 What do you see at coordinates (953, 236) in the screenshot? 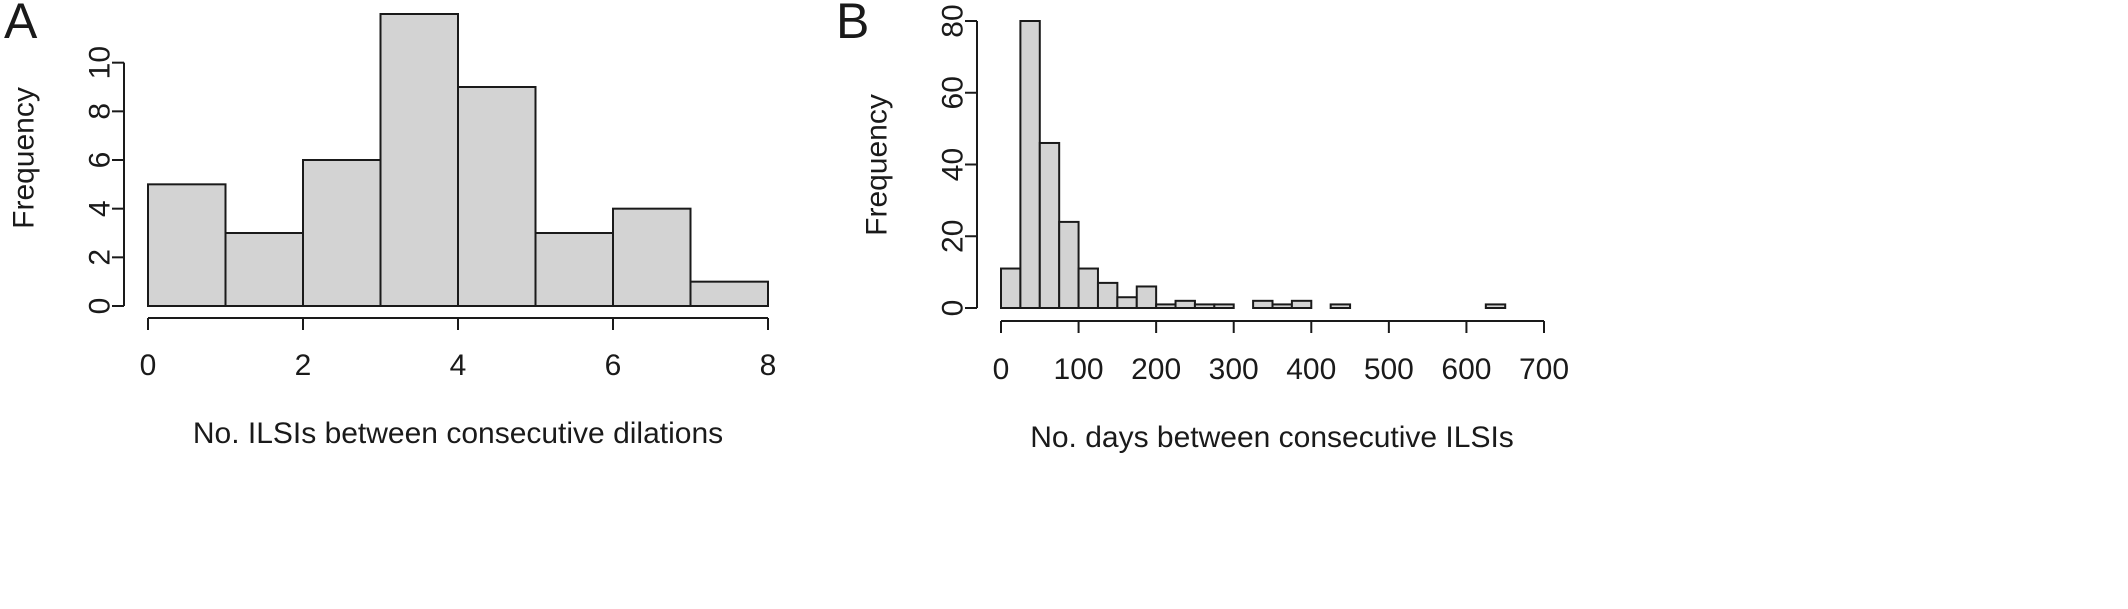
I see `y-tick-label: 20` at bounding box center [953, 236].